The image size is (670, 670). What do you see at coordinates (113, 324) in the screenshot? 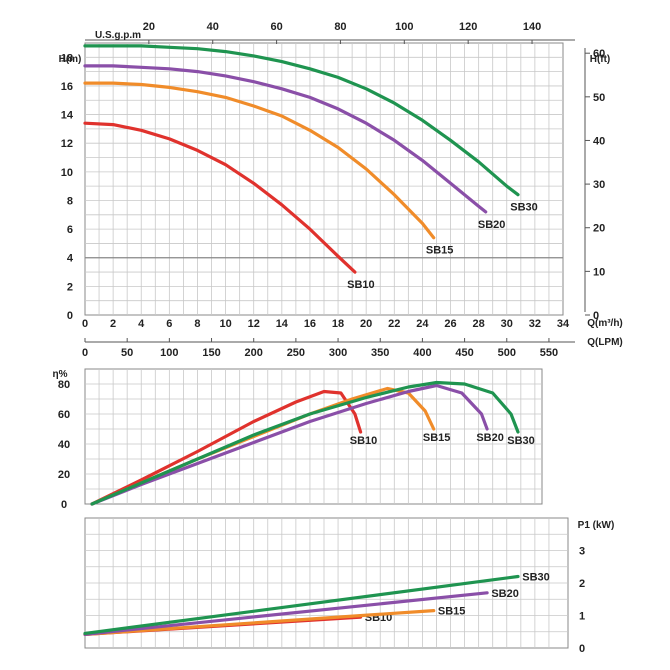
I see `head-x-tick-label: 2` at bounding box center [113, 324].